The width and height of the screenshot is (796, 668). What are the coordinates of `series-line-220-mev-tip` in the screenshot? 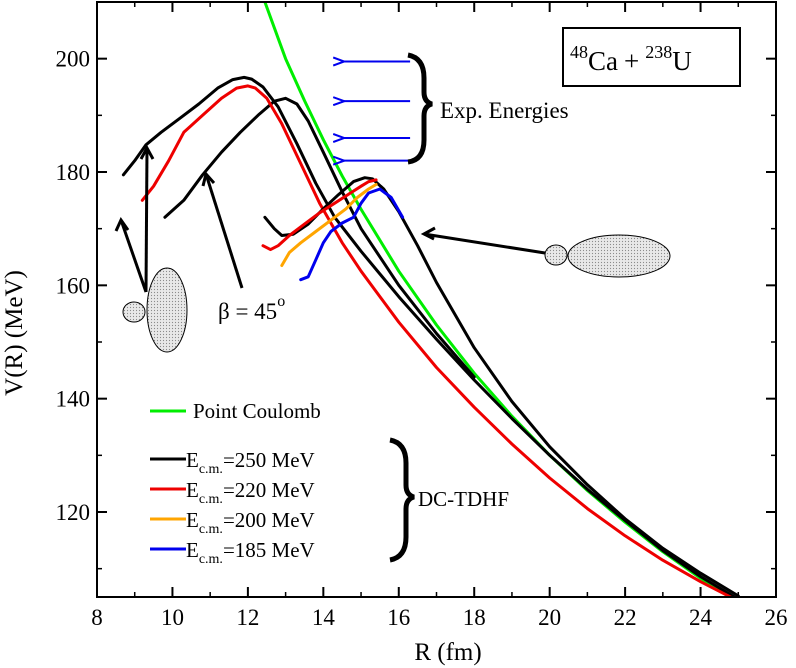 It's located at (319, 215).